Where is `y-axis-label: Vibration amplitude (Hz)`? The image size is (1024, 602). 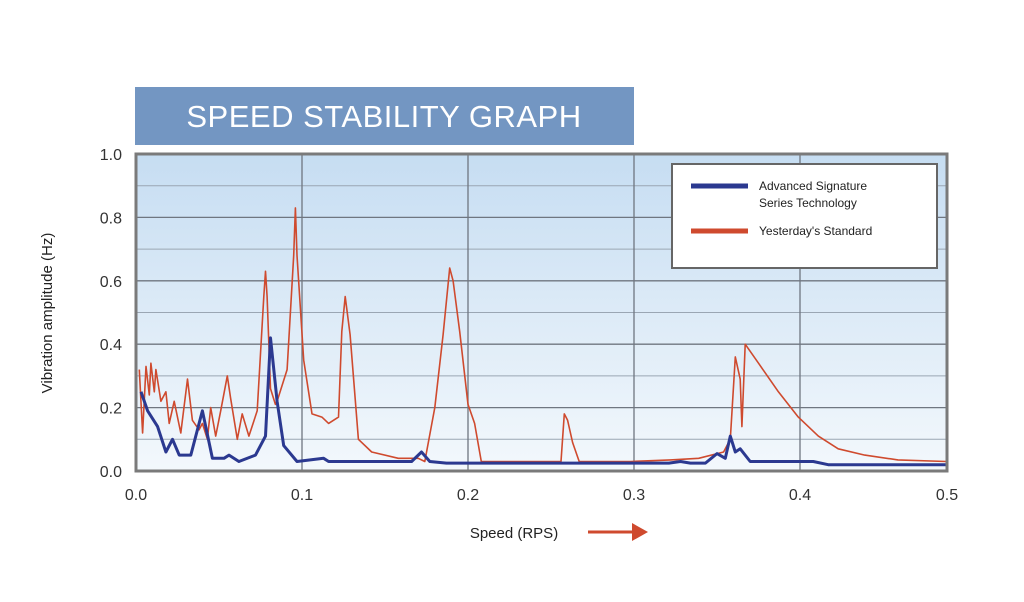
y-axis-label: Vibration amplitude (Hz) is located at coordinates (47, 313).